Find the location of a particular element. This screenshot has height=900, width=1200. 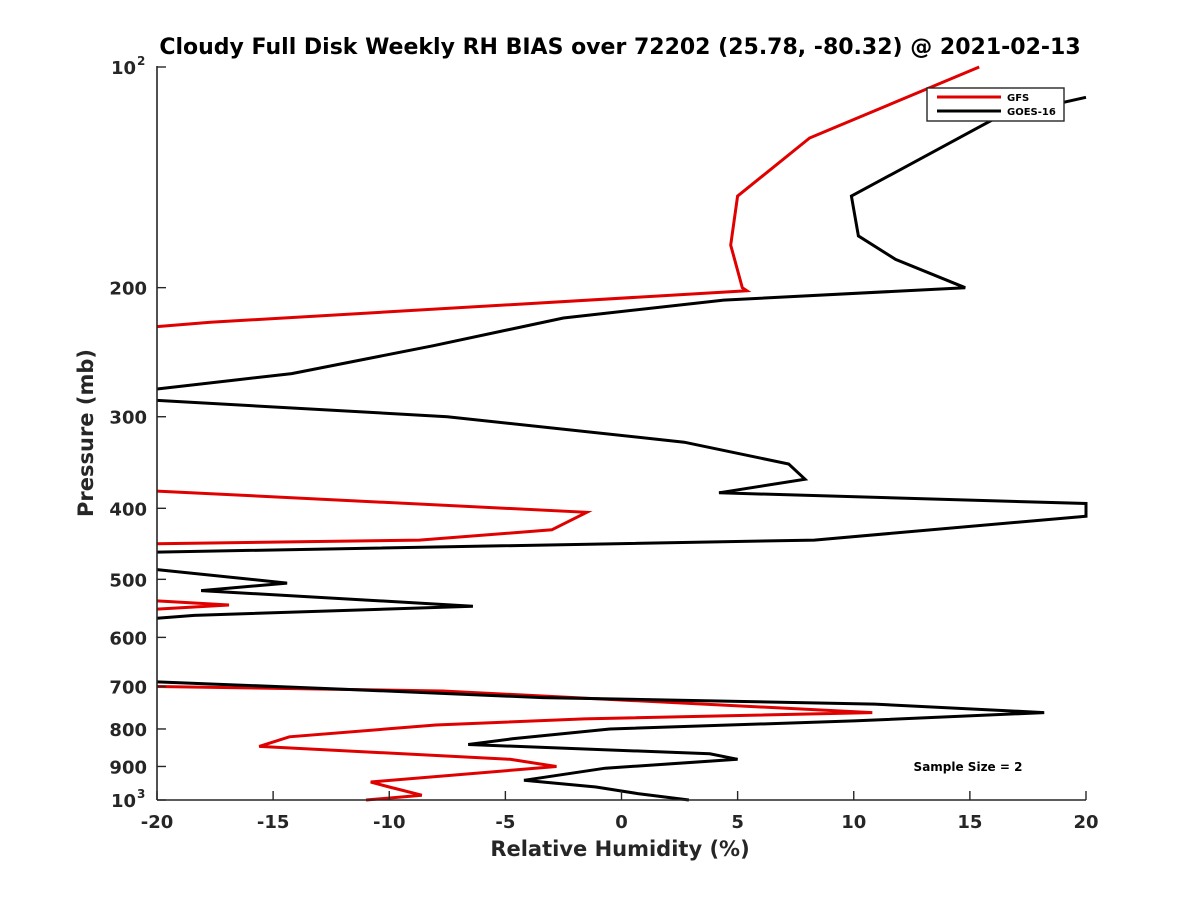

y-tick-label: 10 3 is located at coordinates (128, 799).